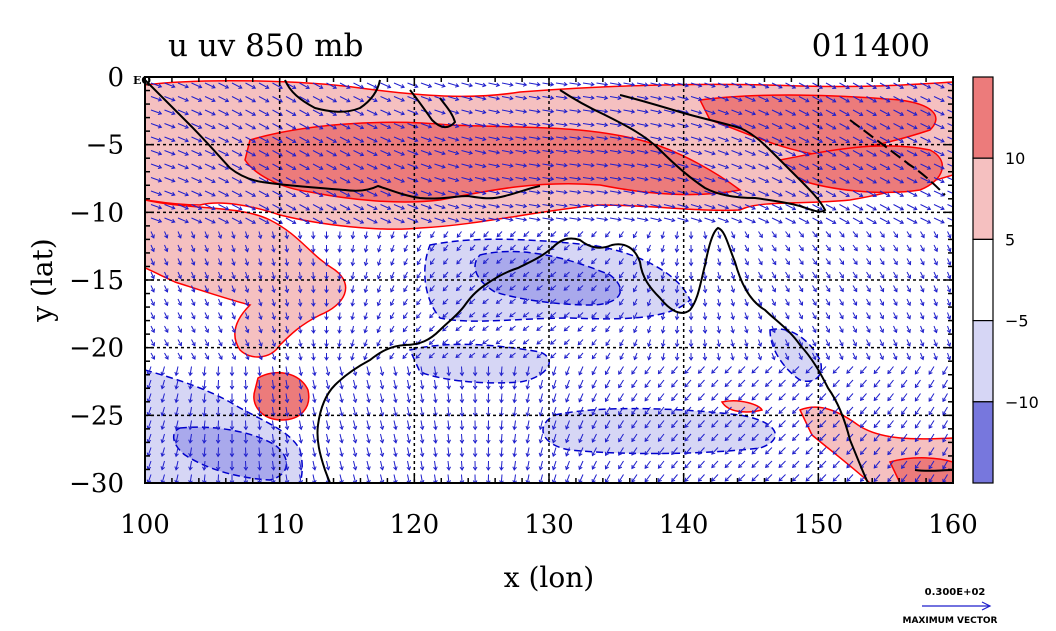 The image size is (1056, 631). Describe the element at coordinates (955, 592) in the screenshot. I see `vector-key-value: 0.300E+02` at that location.